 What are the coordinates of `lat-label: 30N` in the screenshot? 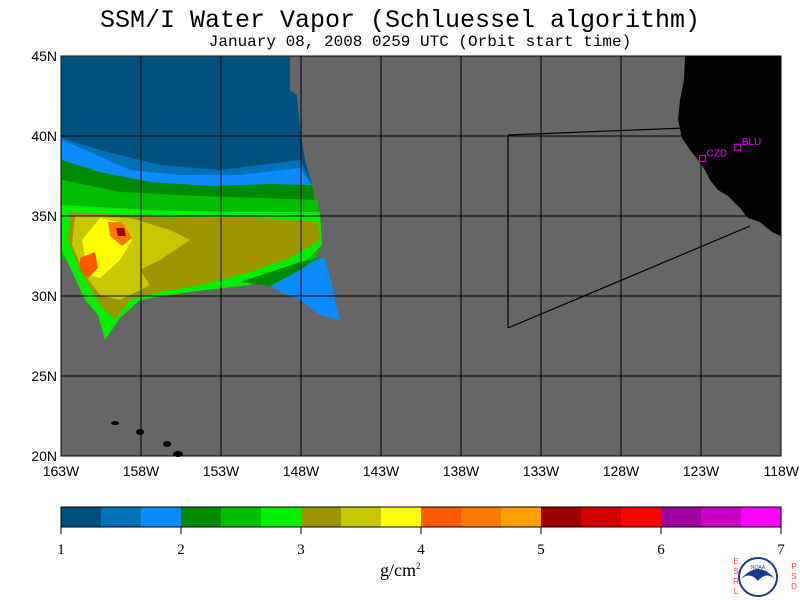 It's located at (44, 296).